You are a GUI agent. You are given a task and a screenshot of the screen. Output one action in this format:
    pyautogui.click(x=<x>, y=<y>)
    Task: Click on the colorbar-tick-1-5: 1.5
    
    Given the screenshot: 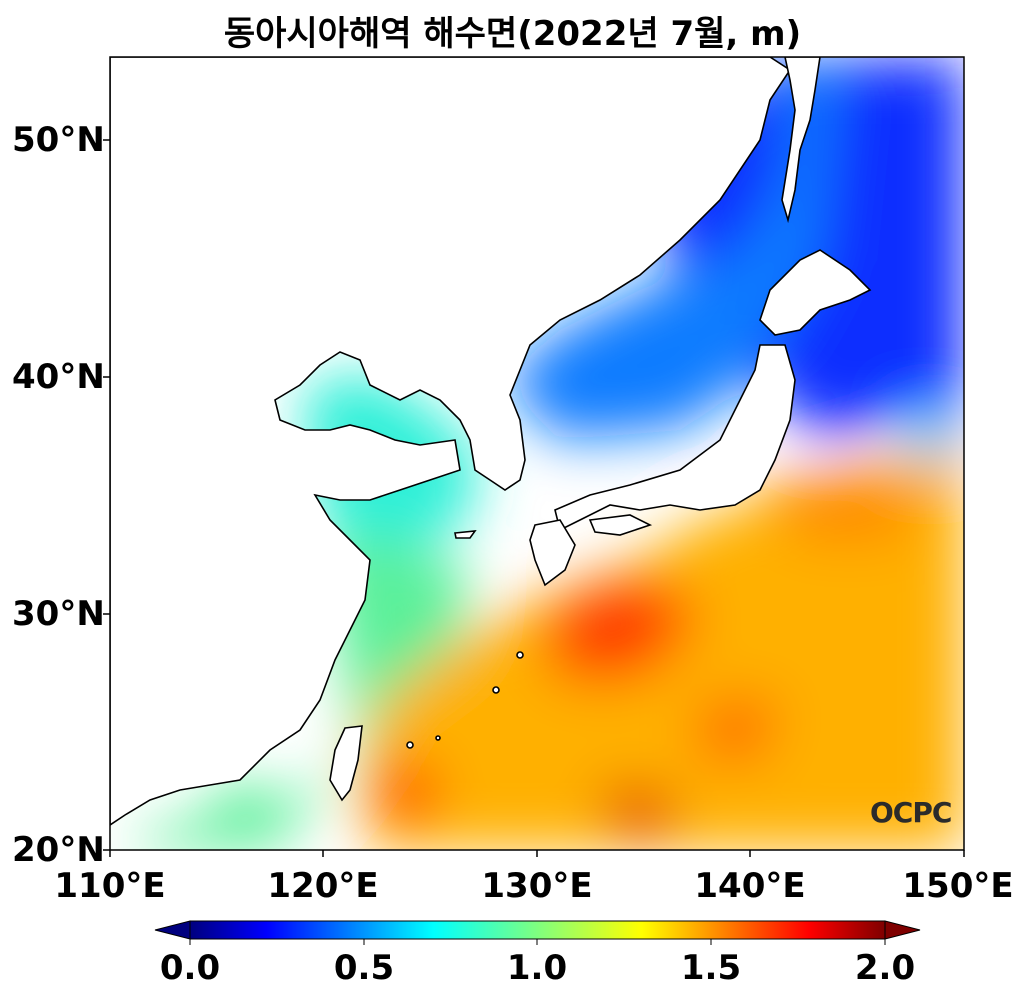 What is the action you would take?
    pyautogui.click(x=711, y=968)
    